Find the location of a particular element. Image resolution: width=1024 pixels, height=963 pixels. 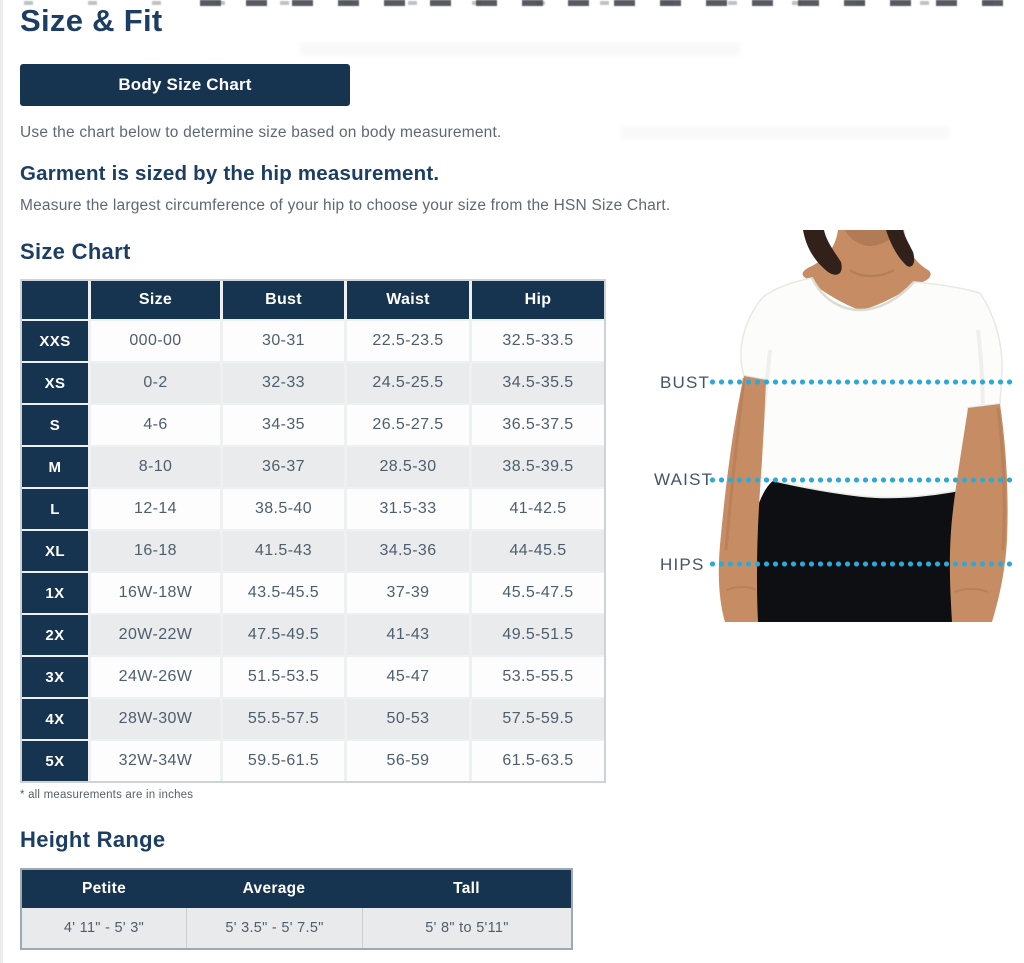

bust-label: BUST is located at coordinates (685, 382).